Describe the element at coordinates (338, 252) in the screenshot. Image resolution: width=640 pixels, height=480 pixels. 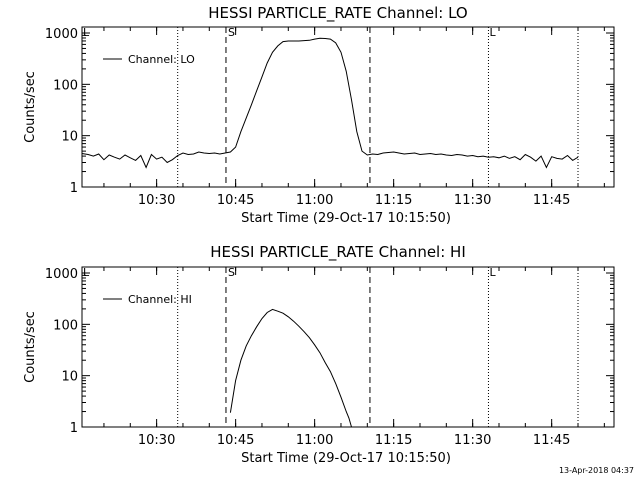
I see `chart-title-hi: HESSI PARTICLE_RATE Channel: HI` at that location.